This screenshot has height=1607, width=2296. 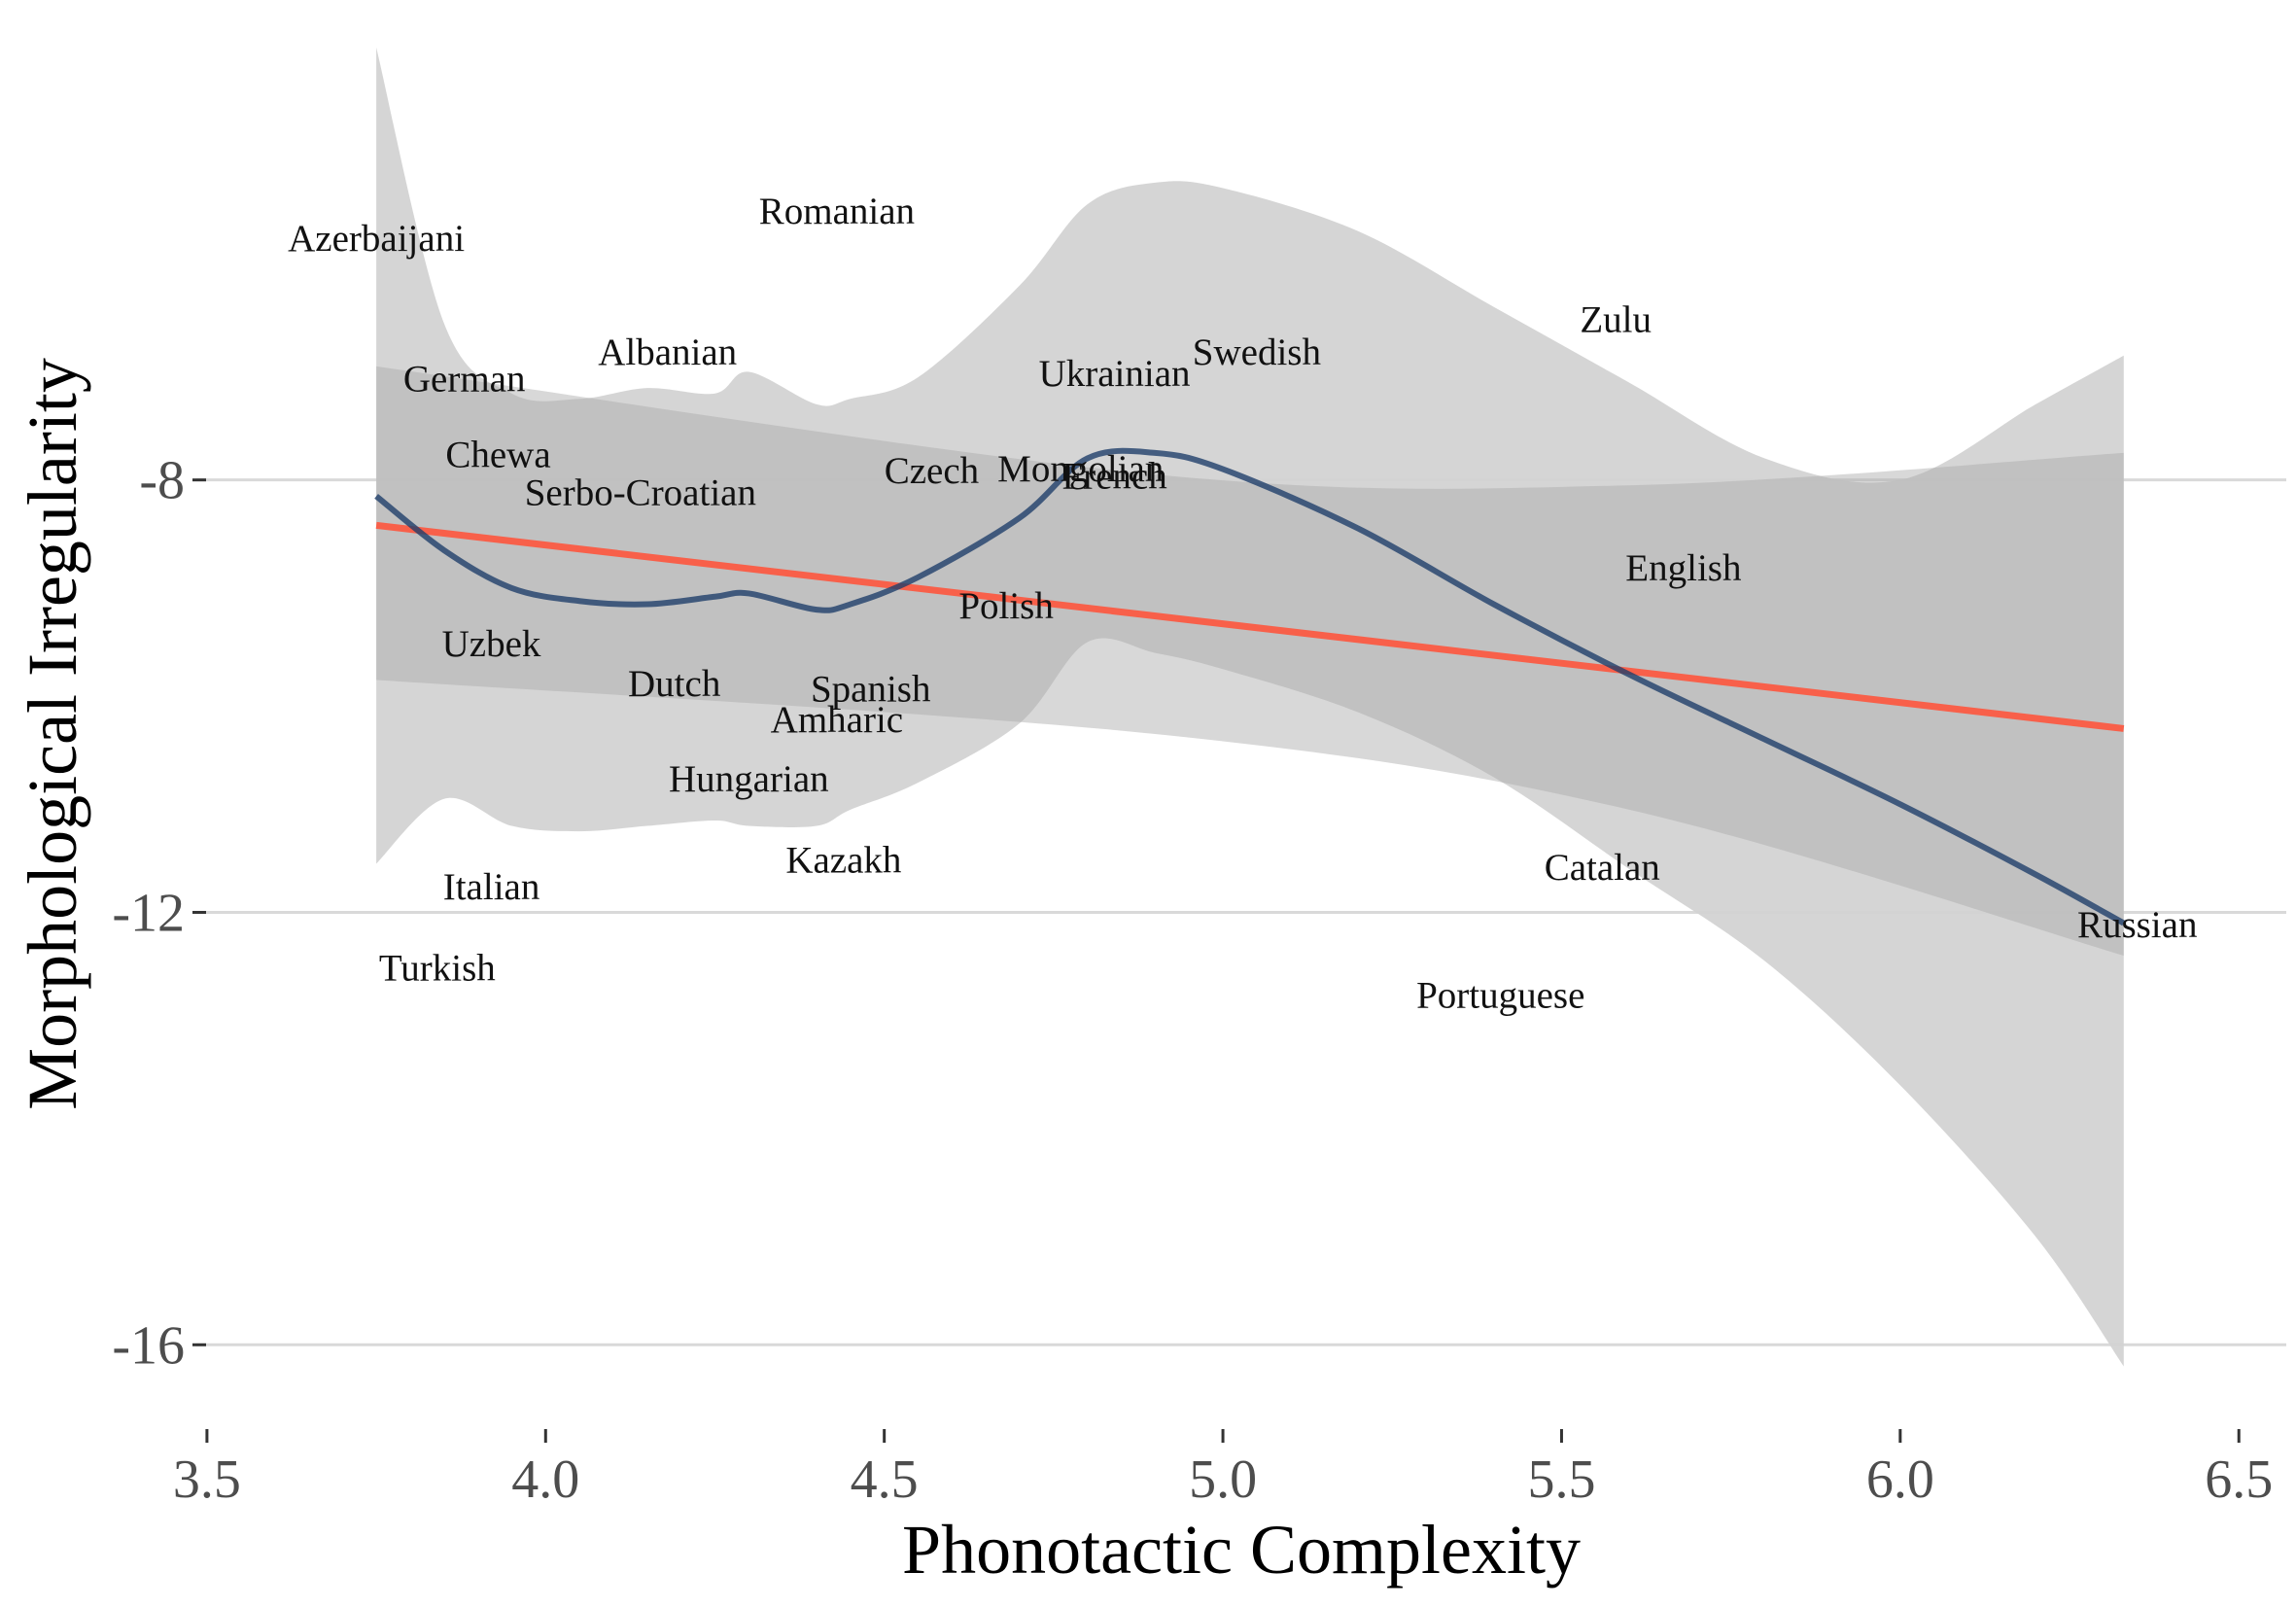 What do you see at coordinates (1900, 1480) in the screenshot?
I see `x-tick-label-5: 6.0` at bounding box center [1900, 1480].